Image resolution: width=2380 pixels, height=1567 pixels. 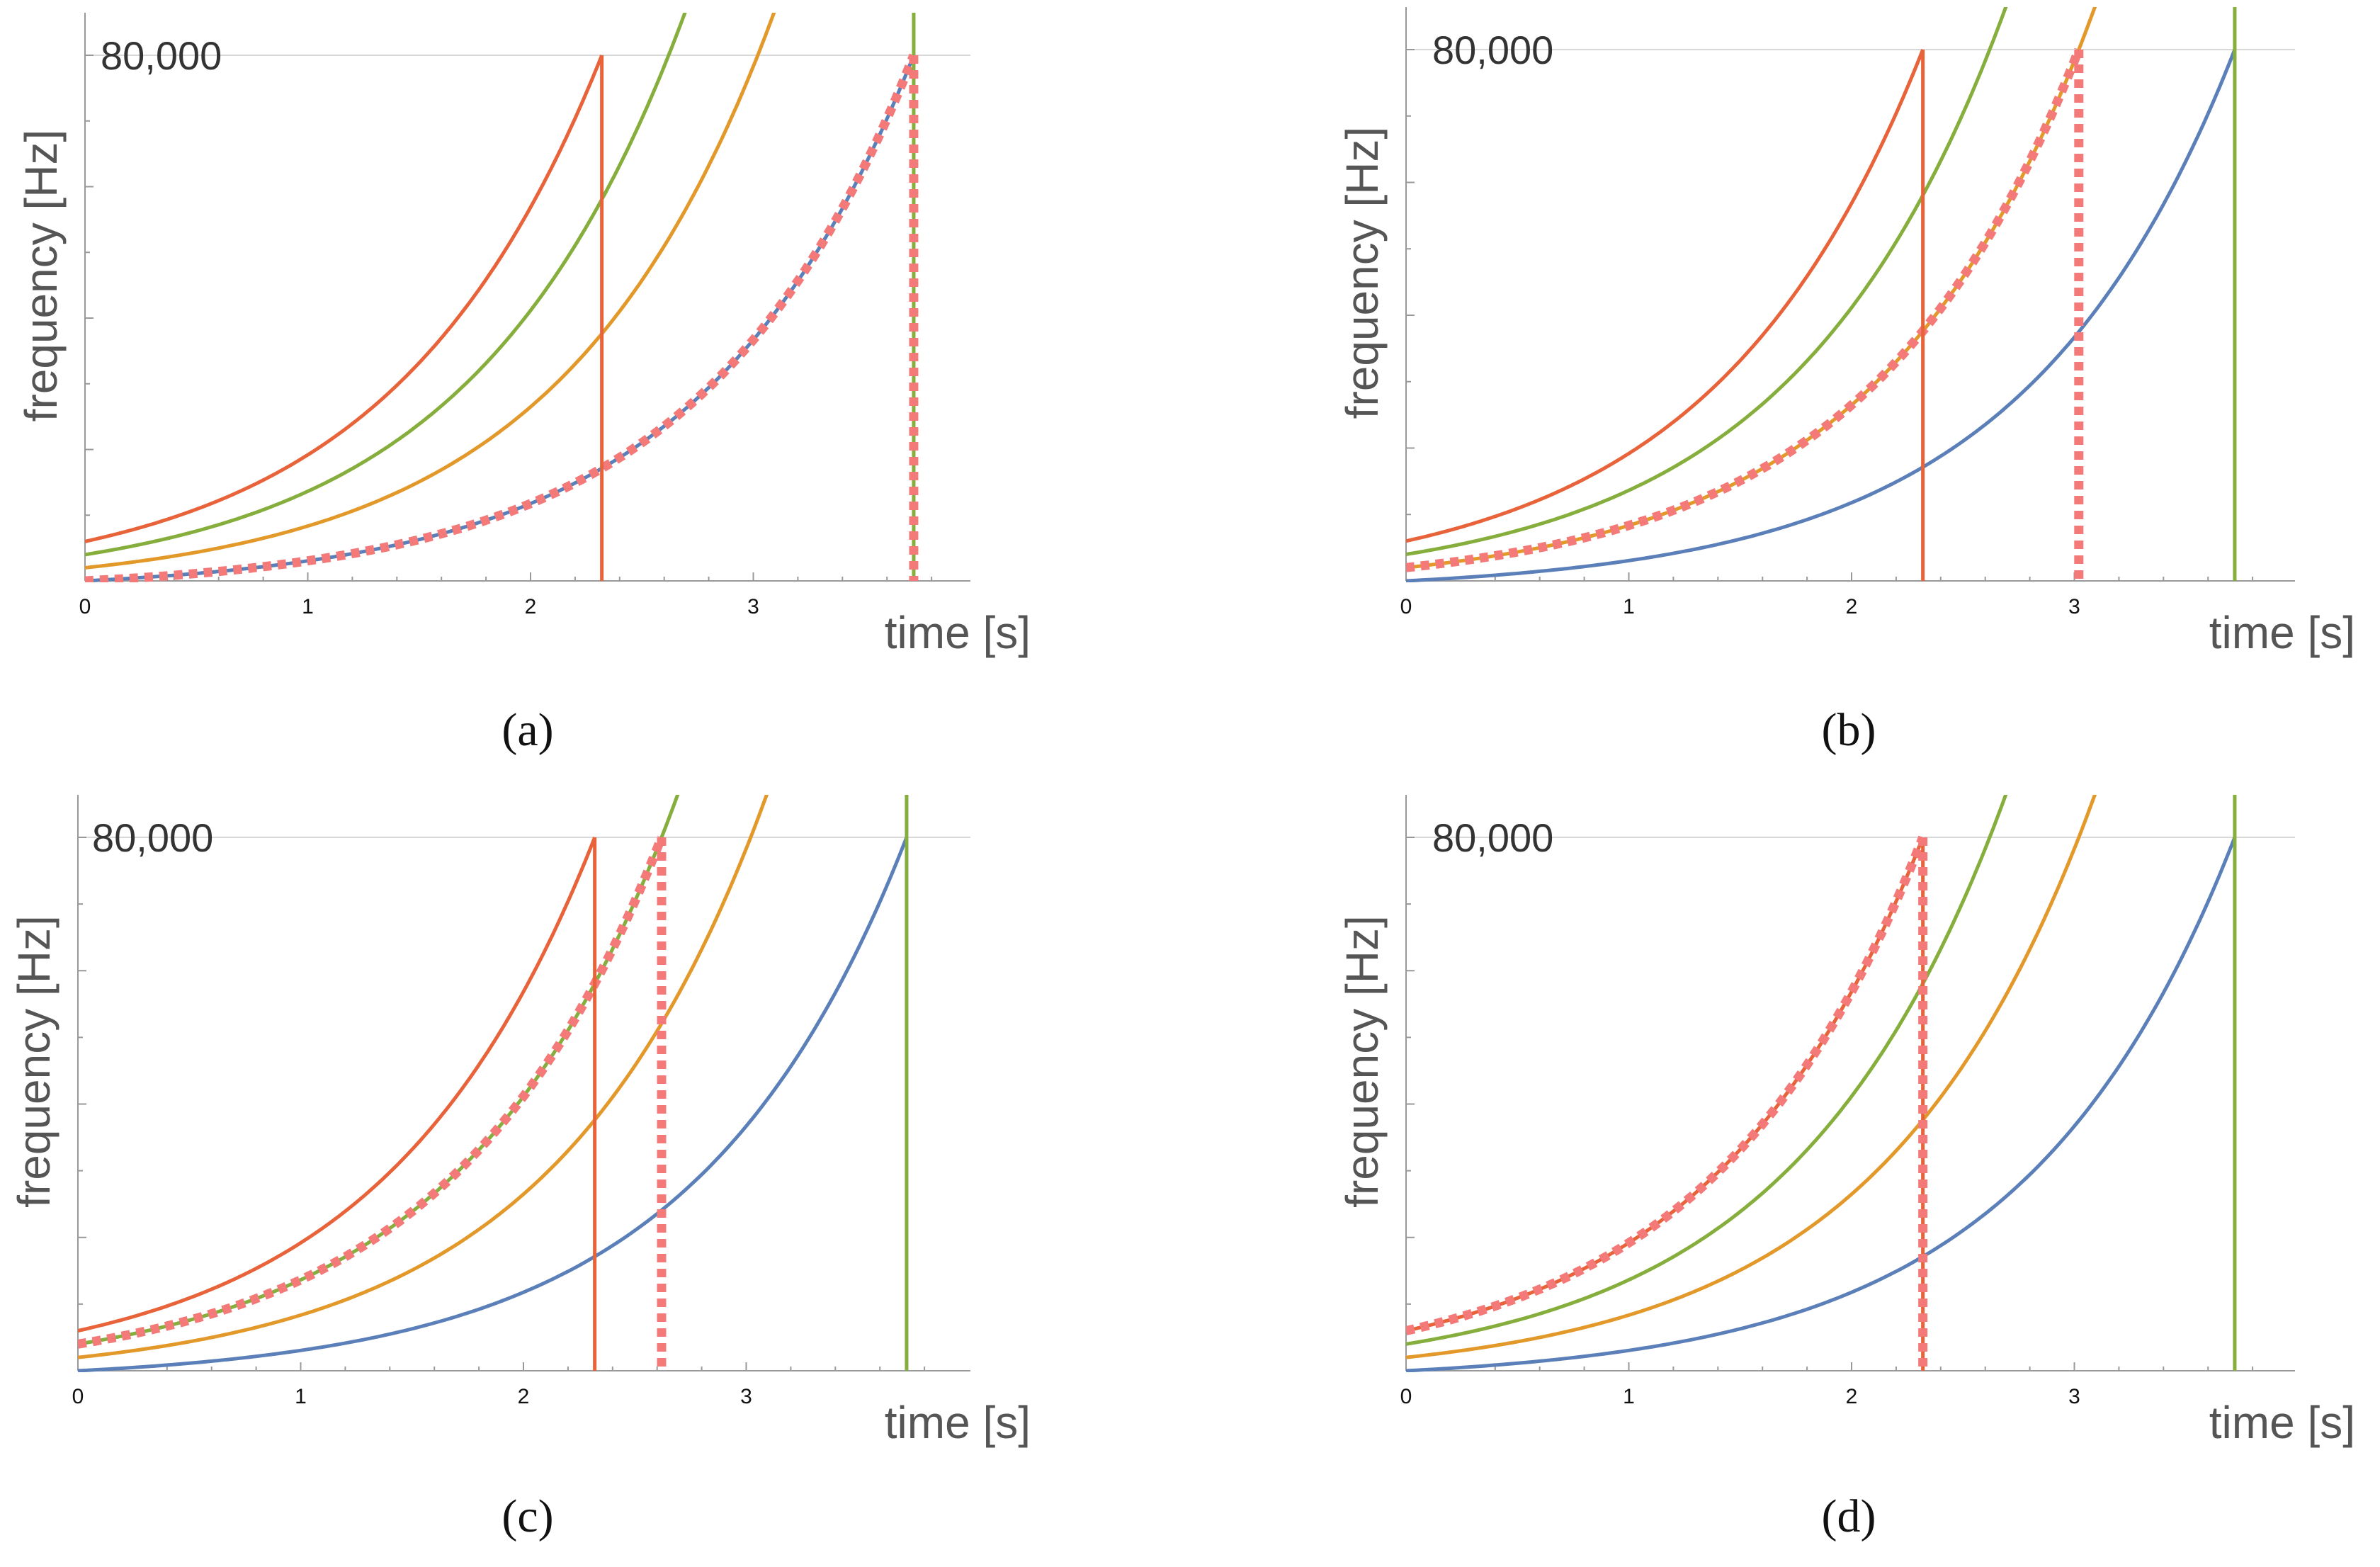 I want to click on panel-caption: (a), so click(x=527, y=730).